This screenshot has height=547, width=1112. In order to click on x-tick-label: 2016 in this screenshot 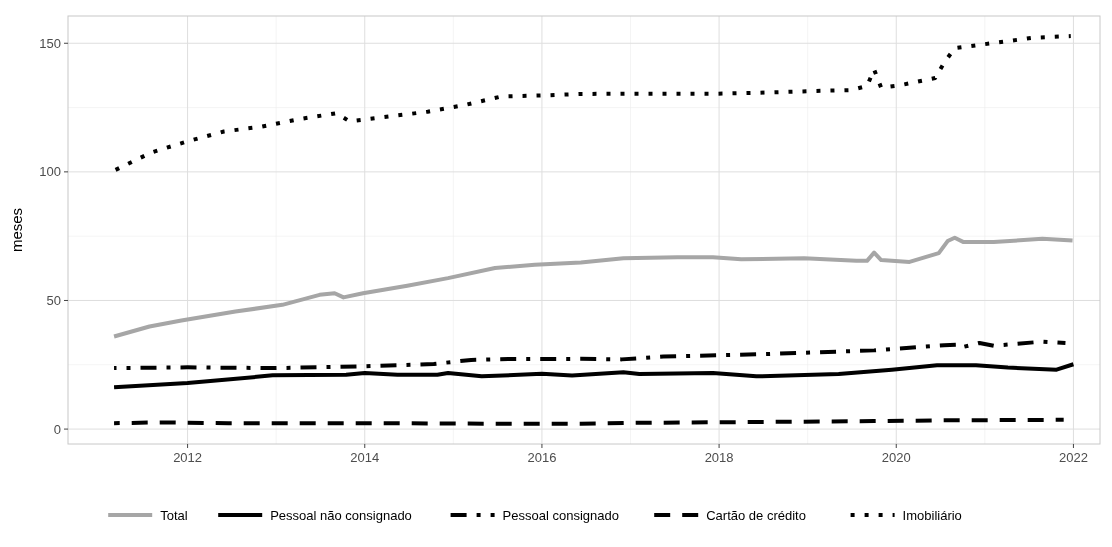, I will do `click(542, 457)`.